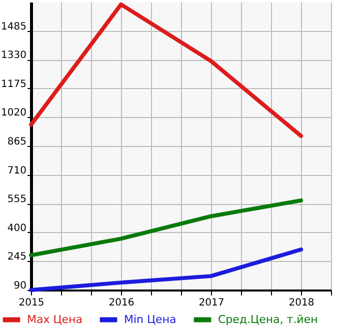  Describe the element at coordinates (13, 56) in the screenshot. I see `y-tick-label: 1330` at that location.